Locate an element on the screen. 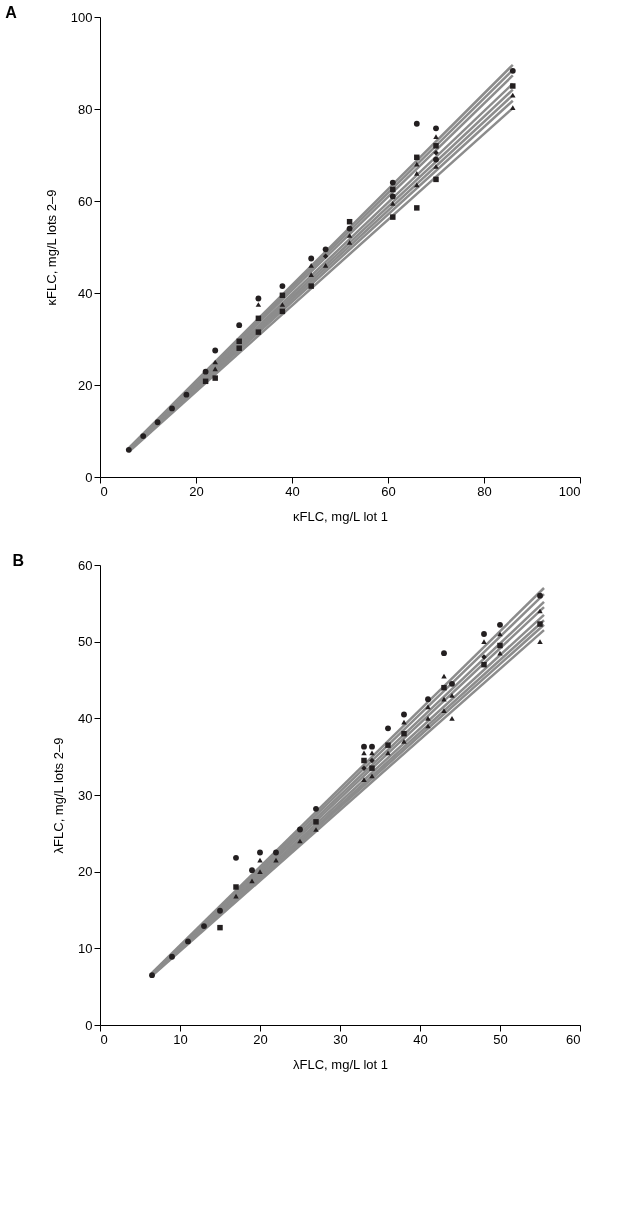  x-axis-title: κFLC, mg/L lot 1 is located at coordinates (340, 516).